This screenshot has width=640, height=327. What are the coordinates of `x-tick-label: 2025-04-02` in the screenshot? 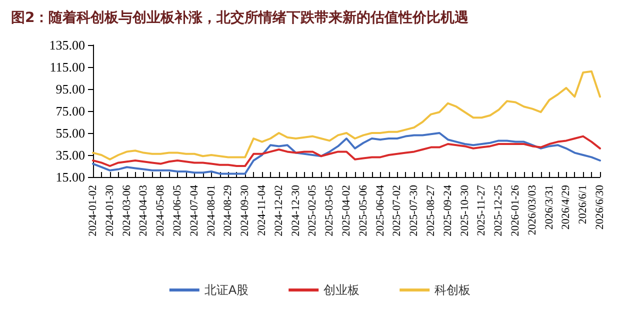 It's located at (346, 210).